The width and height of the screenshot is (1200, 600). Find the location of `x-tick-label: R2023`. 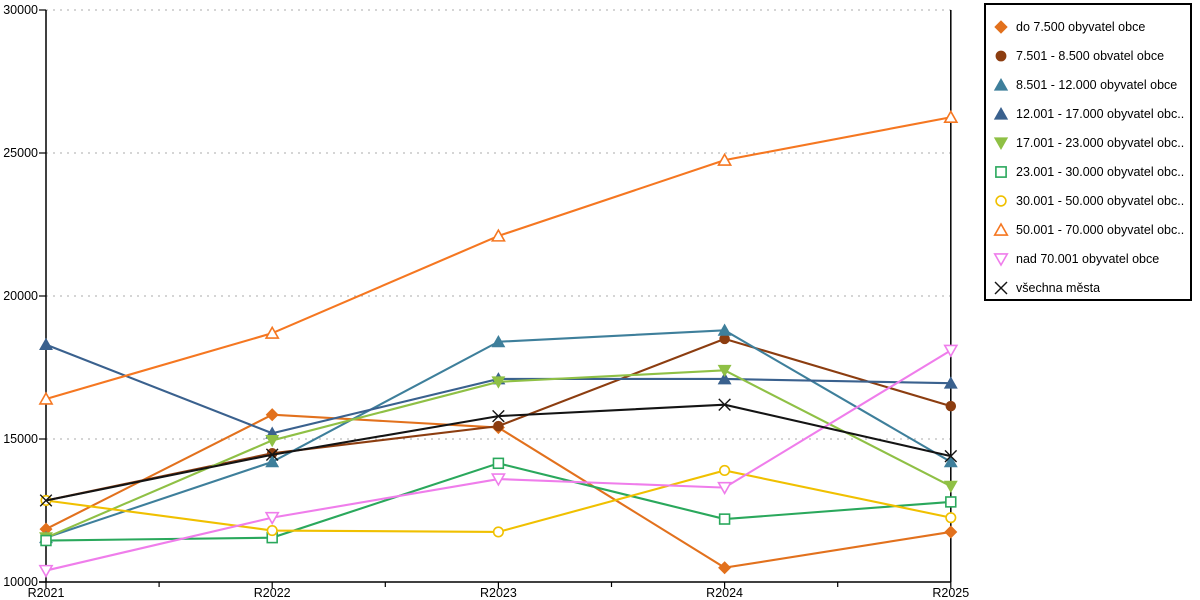

x-tick-label: R2023 is located at coordinates (498, 593).